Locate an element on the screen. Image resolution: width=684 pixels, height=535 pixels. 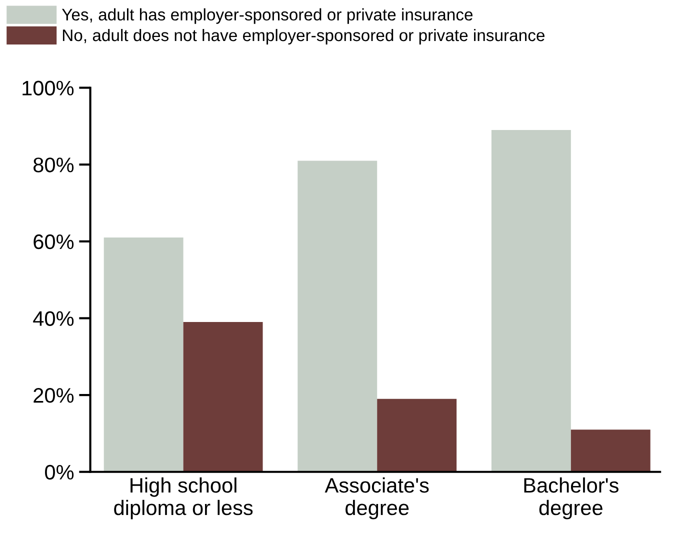
legend-label: No, adult does not have employer-sponsored or private insurance is located at coordinates (303, 36).